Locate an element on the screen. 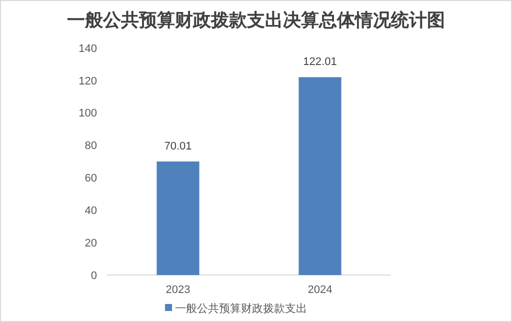 This screenshot has width=512, height=322. y-tick-label: 100 is located at coordinates (87, 114).